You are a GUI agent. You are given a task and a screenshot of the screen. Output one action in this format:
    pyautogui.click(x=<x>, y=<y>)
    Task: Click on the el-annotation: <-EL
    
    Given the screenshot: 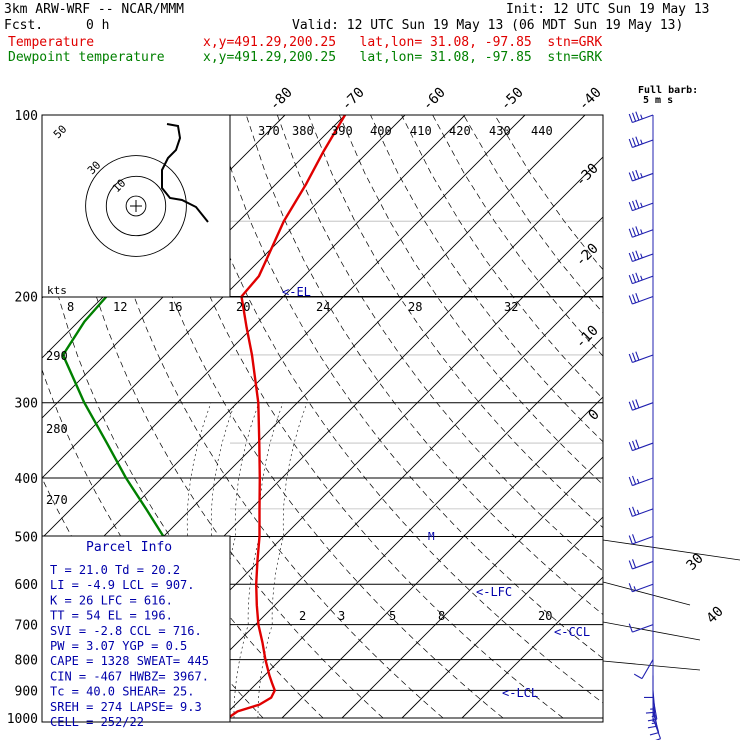 What is the action you would take?
    pyautogui.click(x=296, y=292)
    